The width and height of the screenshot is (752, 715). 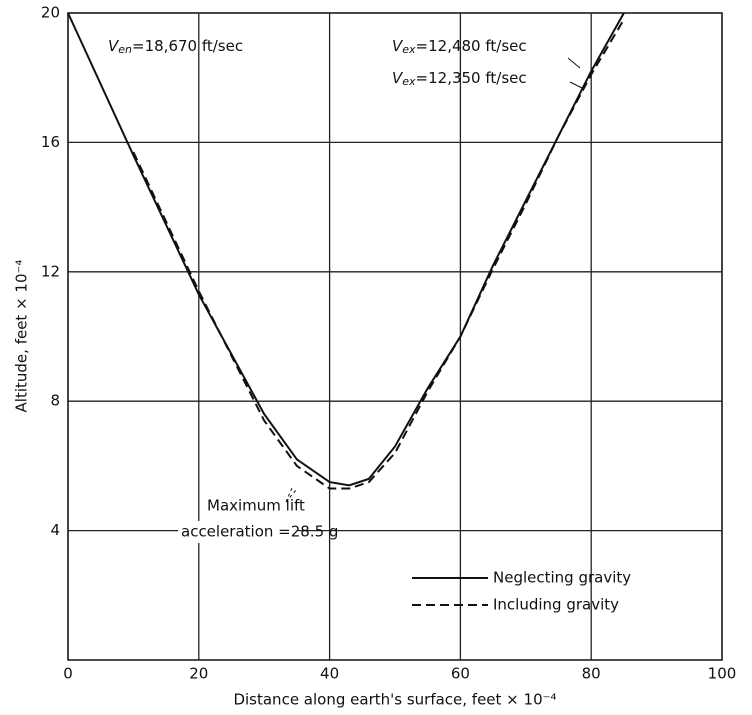 What do you see at coordinates (50, 271) in the screenshot?
I see `y-tick-label: 12` at bounding box center [50, 271].